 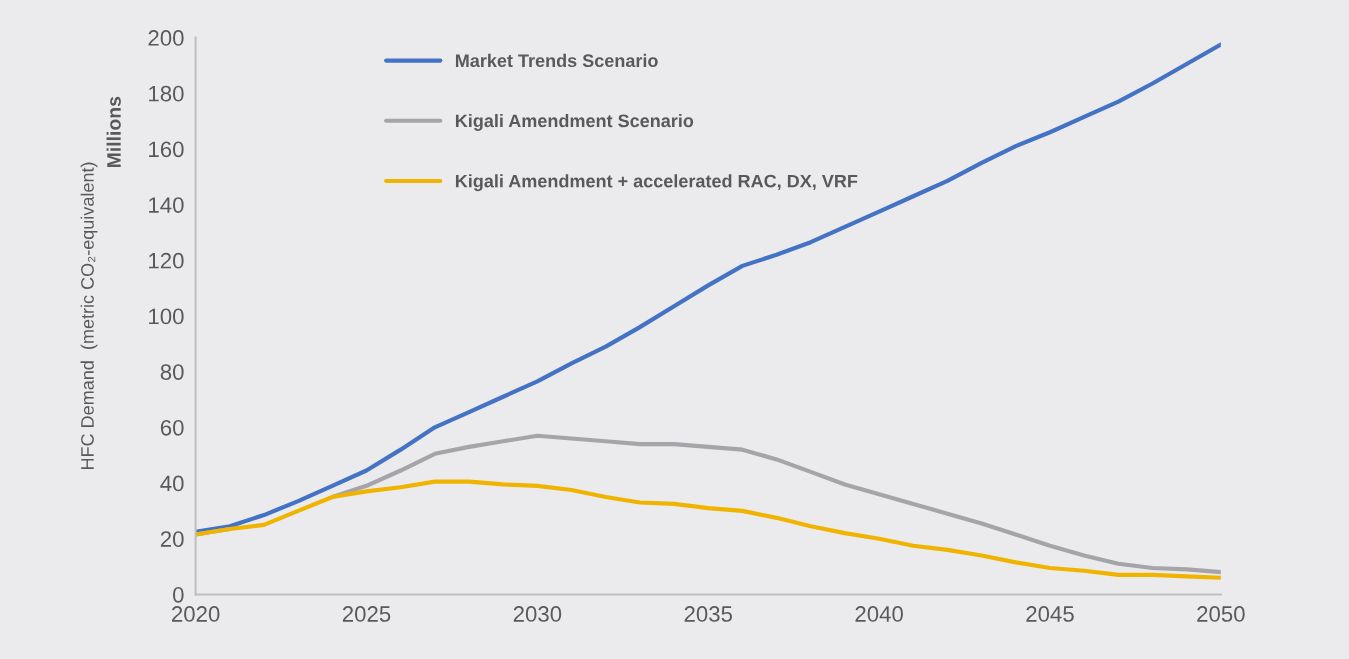 What do you see at coordinates (708, 614) in the screenshot?
I see `x-tick-label: 2035` at bounding box center [708, 614].